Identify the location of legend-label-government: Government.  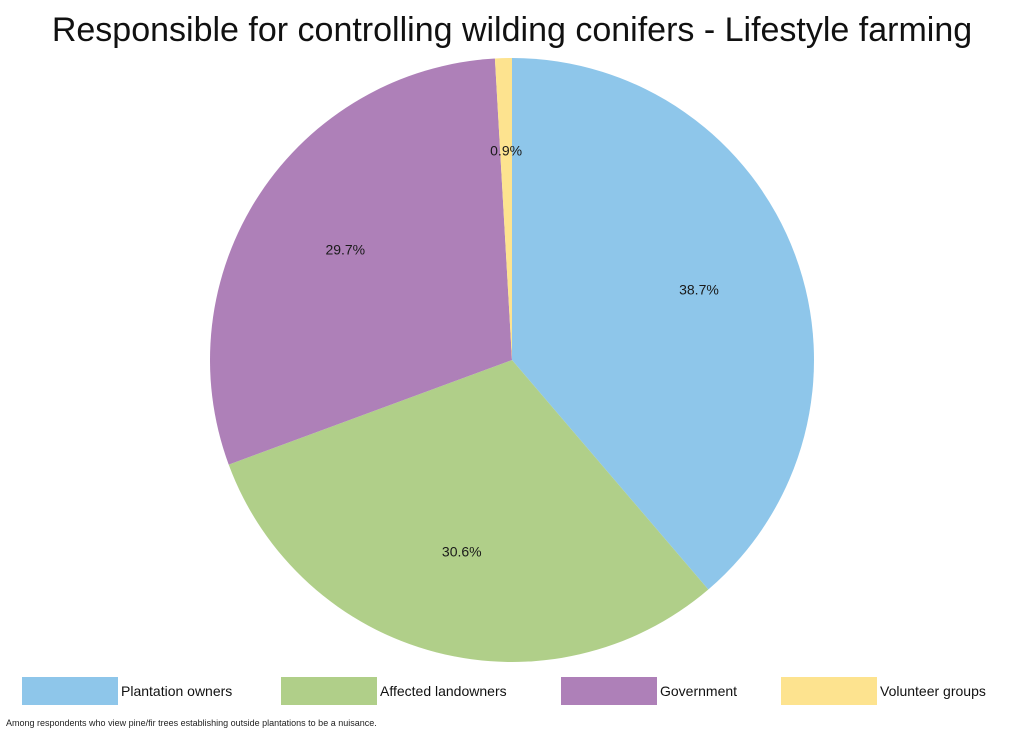
(699, 691).